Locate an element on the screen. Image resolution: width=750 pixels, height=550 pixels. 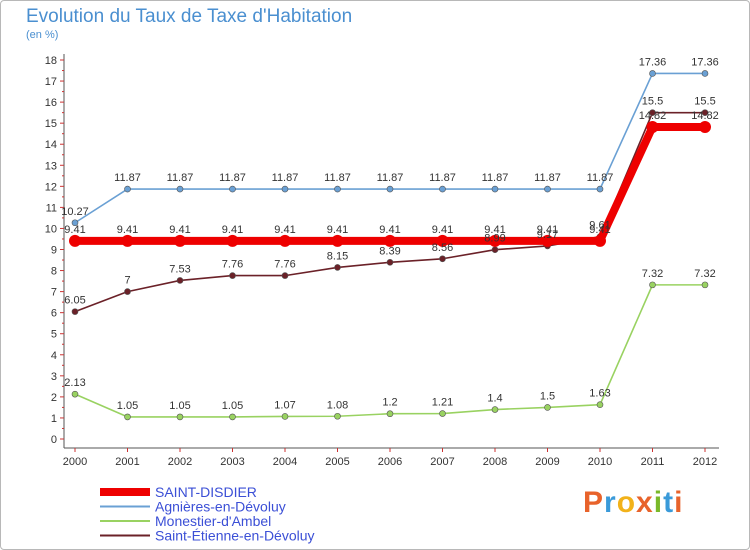
proxiti-logo: Proxiti is located at coordinates (633, 503).